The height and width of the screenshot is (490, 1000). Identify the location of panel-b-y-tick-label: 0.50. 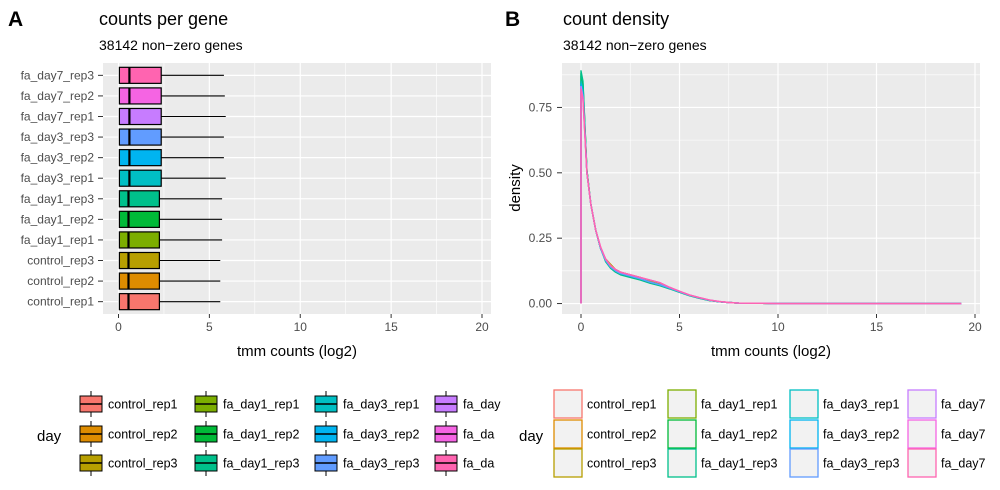
(541, 173).